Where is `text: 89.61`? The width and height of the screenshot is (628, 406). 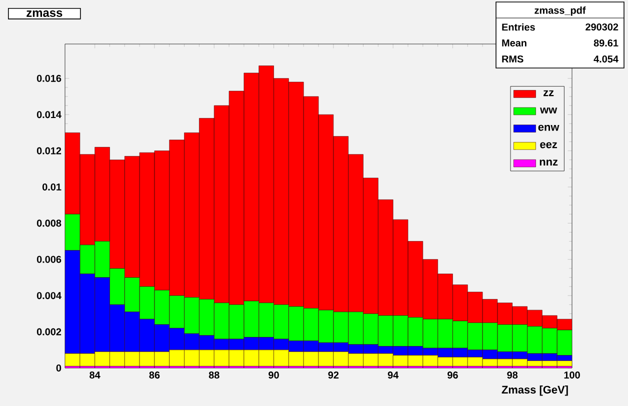 text: 89.61 is located at coordinates (606, 43).